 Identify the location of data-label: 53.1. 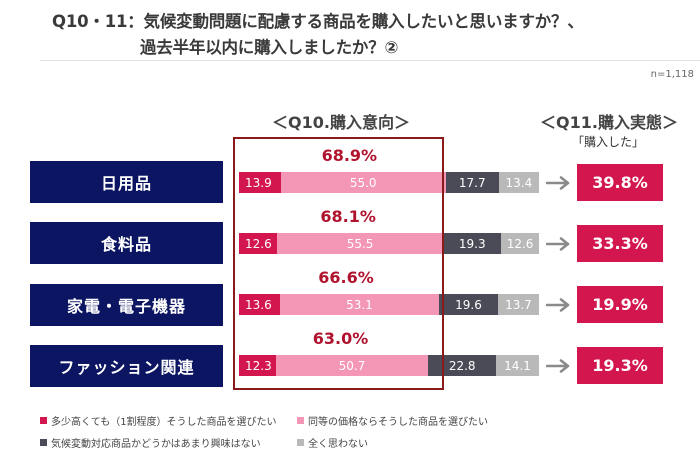
(359, 304).